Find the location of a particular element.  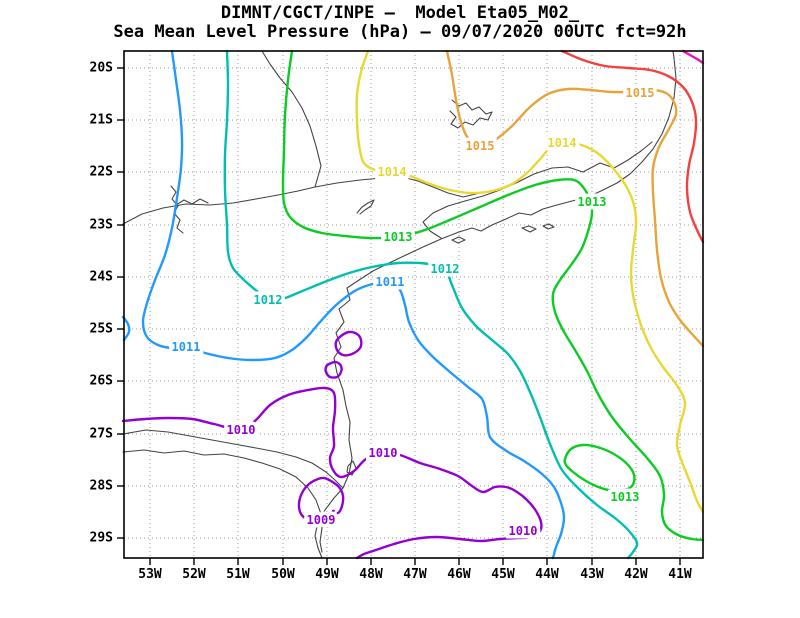

isobar-label-1009: 1009 is located at coordinates (321, 520).